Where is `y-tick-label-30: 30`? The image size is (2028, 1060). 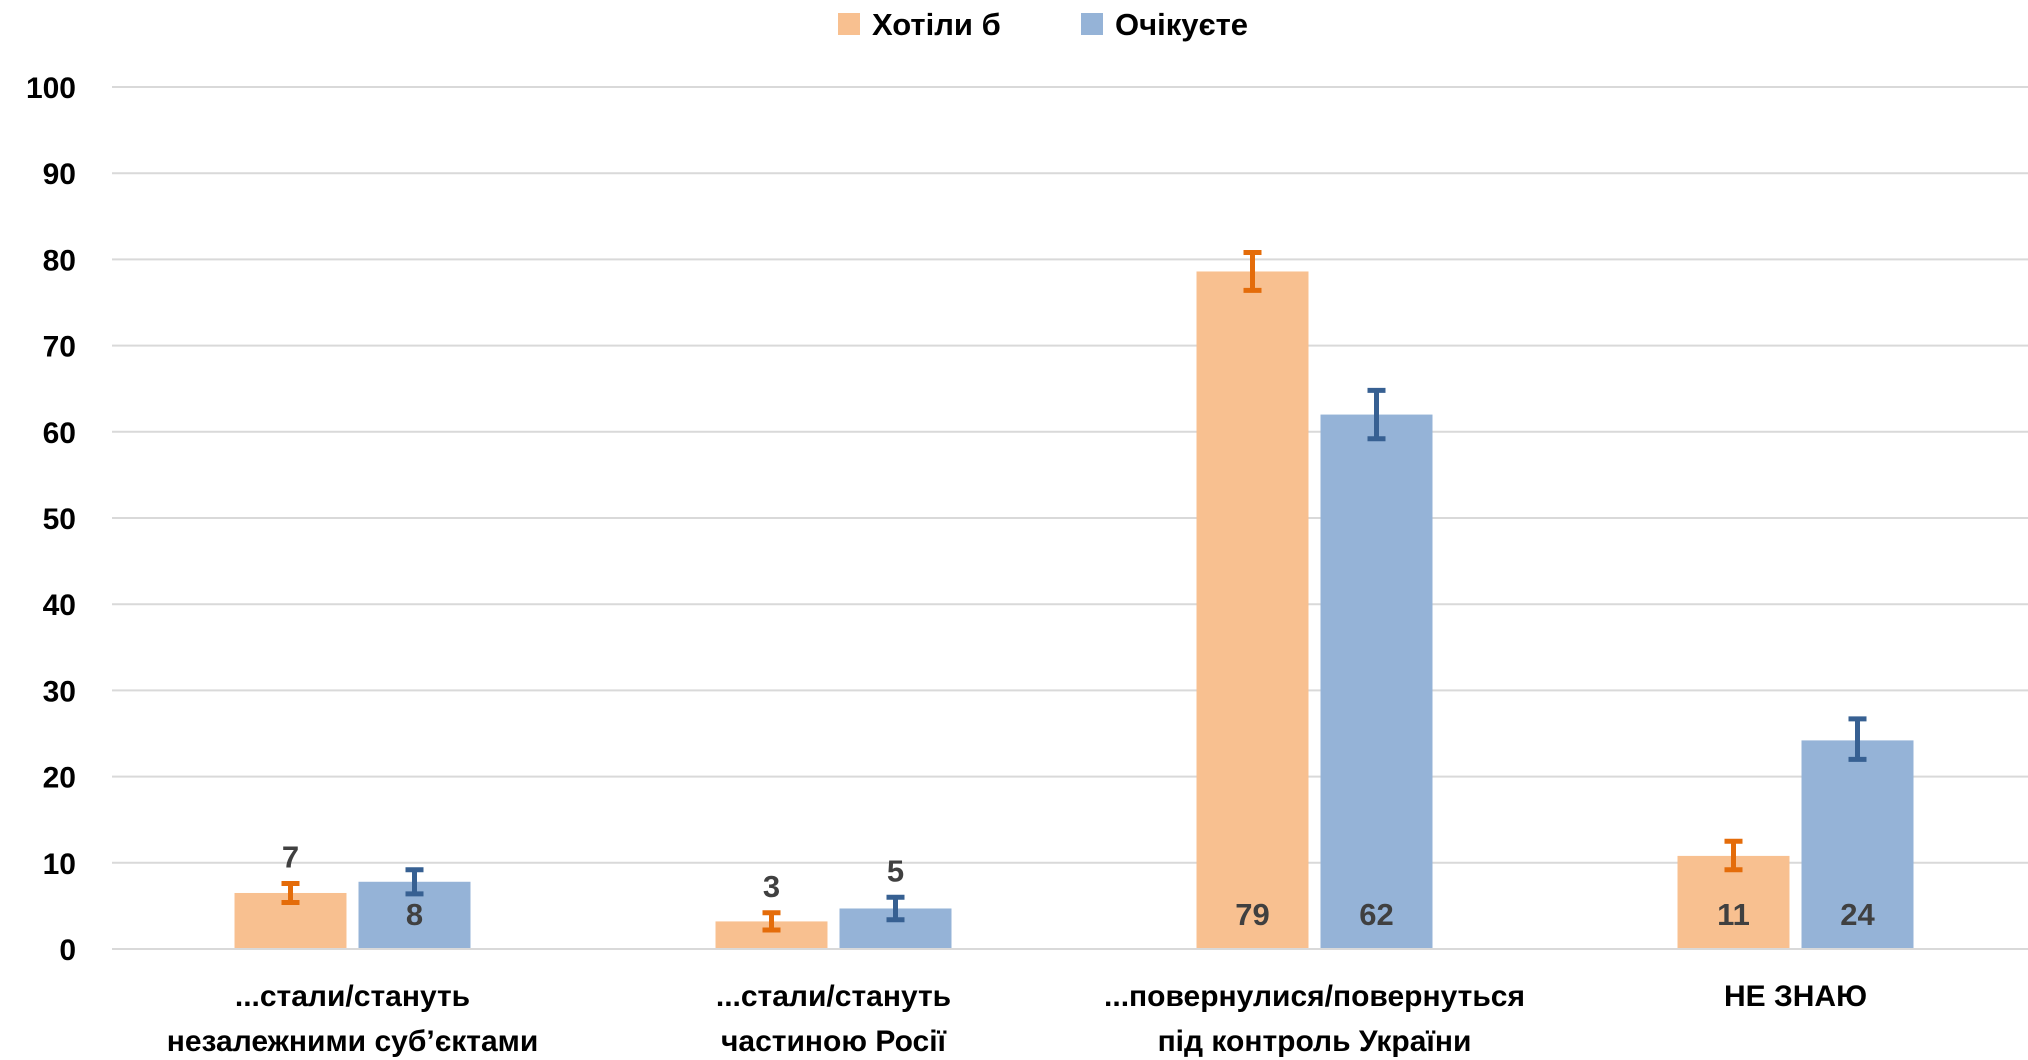
y-tick-label-30: 30 is located at coordinates (59, 691).